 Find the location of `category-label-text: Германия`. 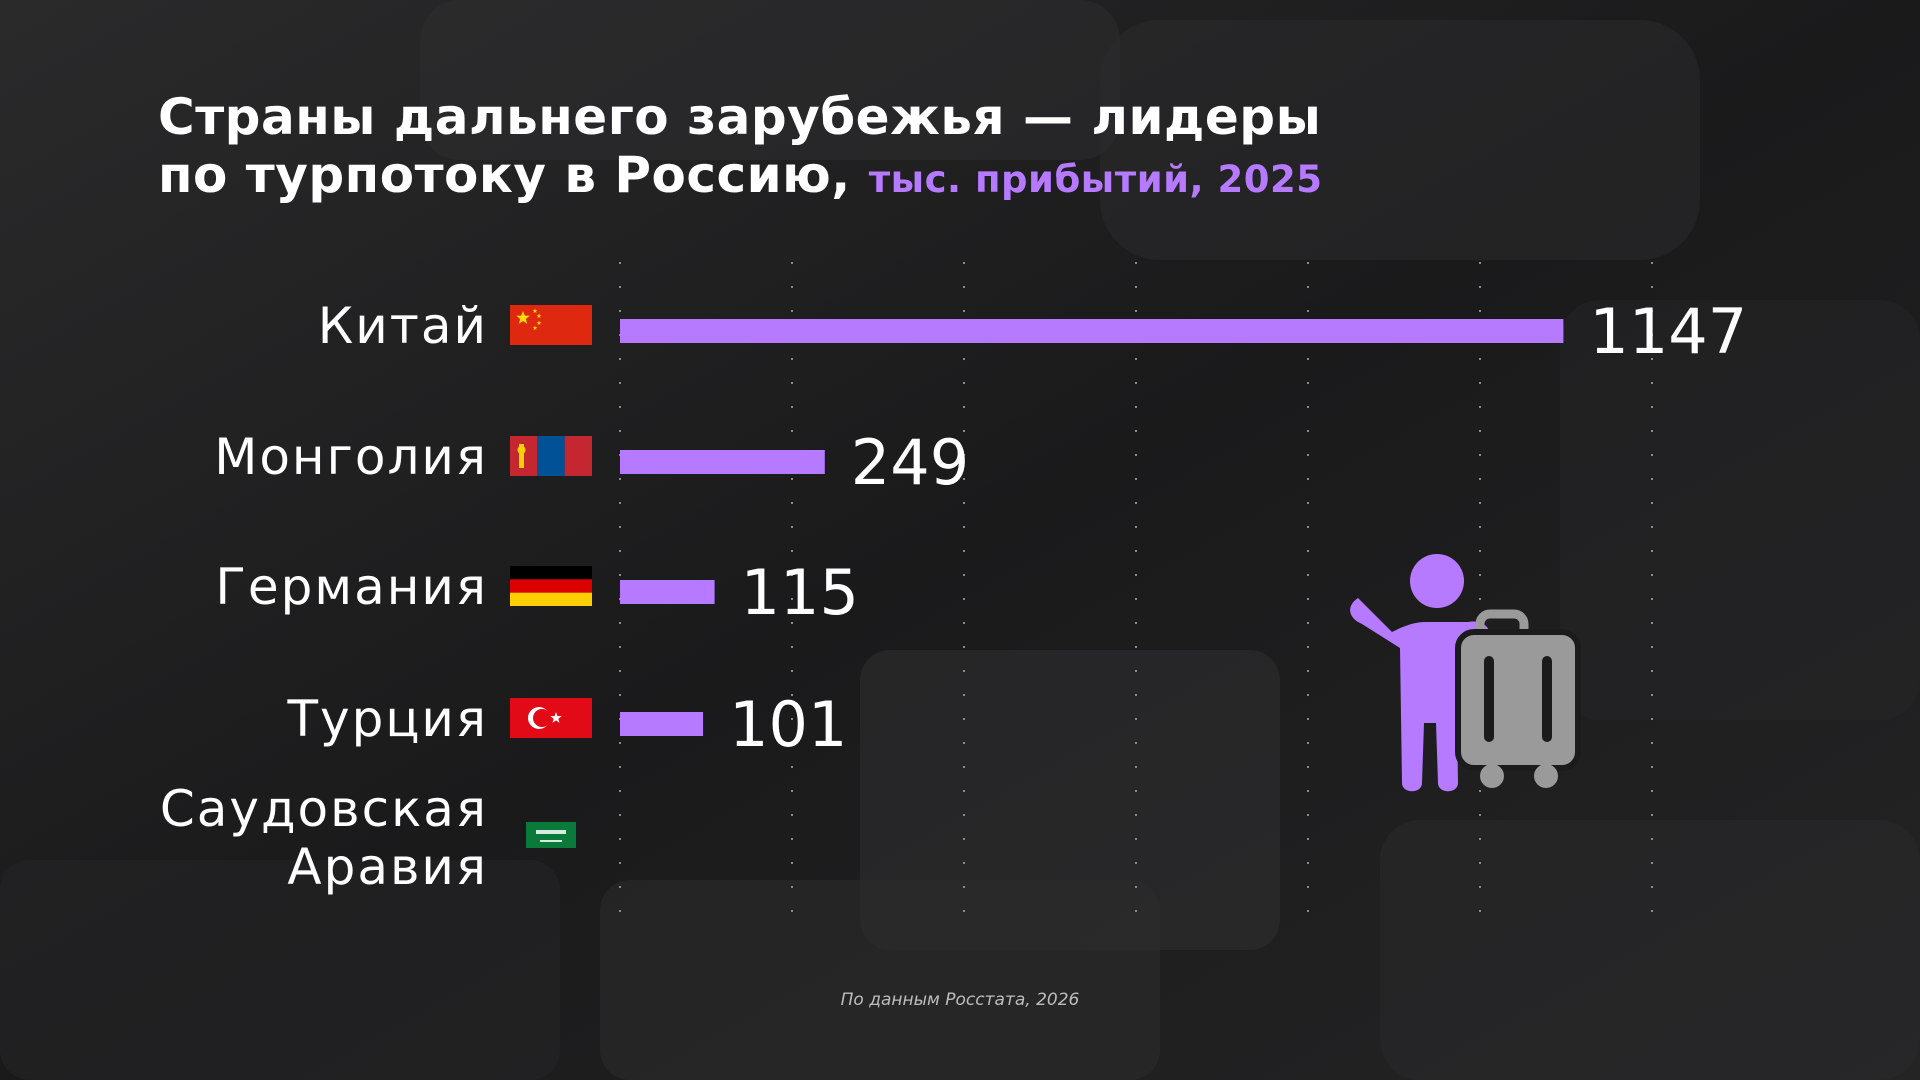

category-label-text: Германия is located at coordinates (351, 587).